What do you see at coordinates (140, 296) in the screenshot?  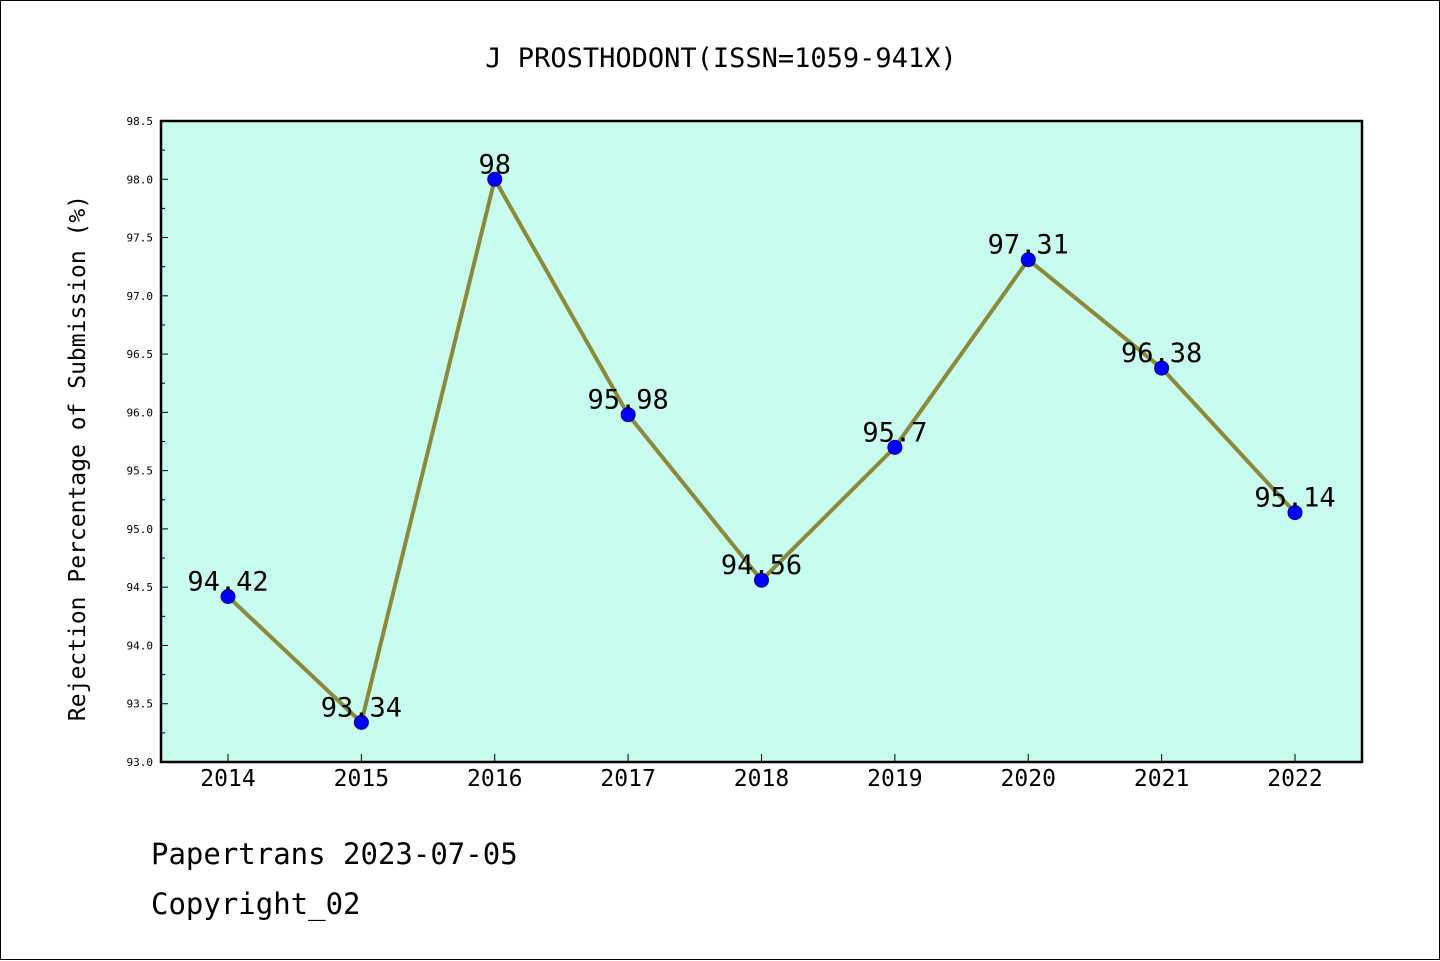 I see `y-tick-label: 97.0` at bounding box center [140, 296].